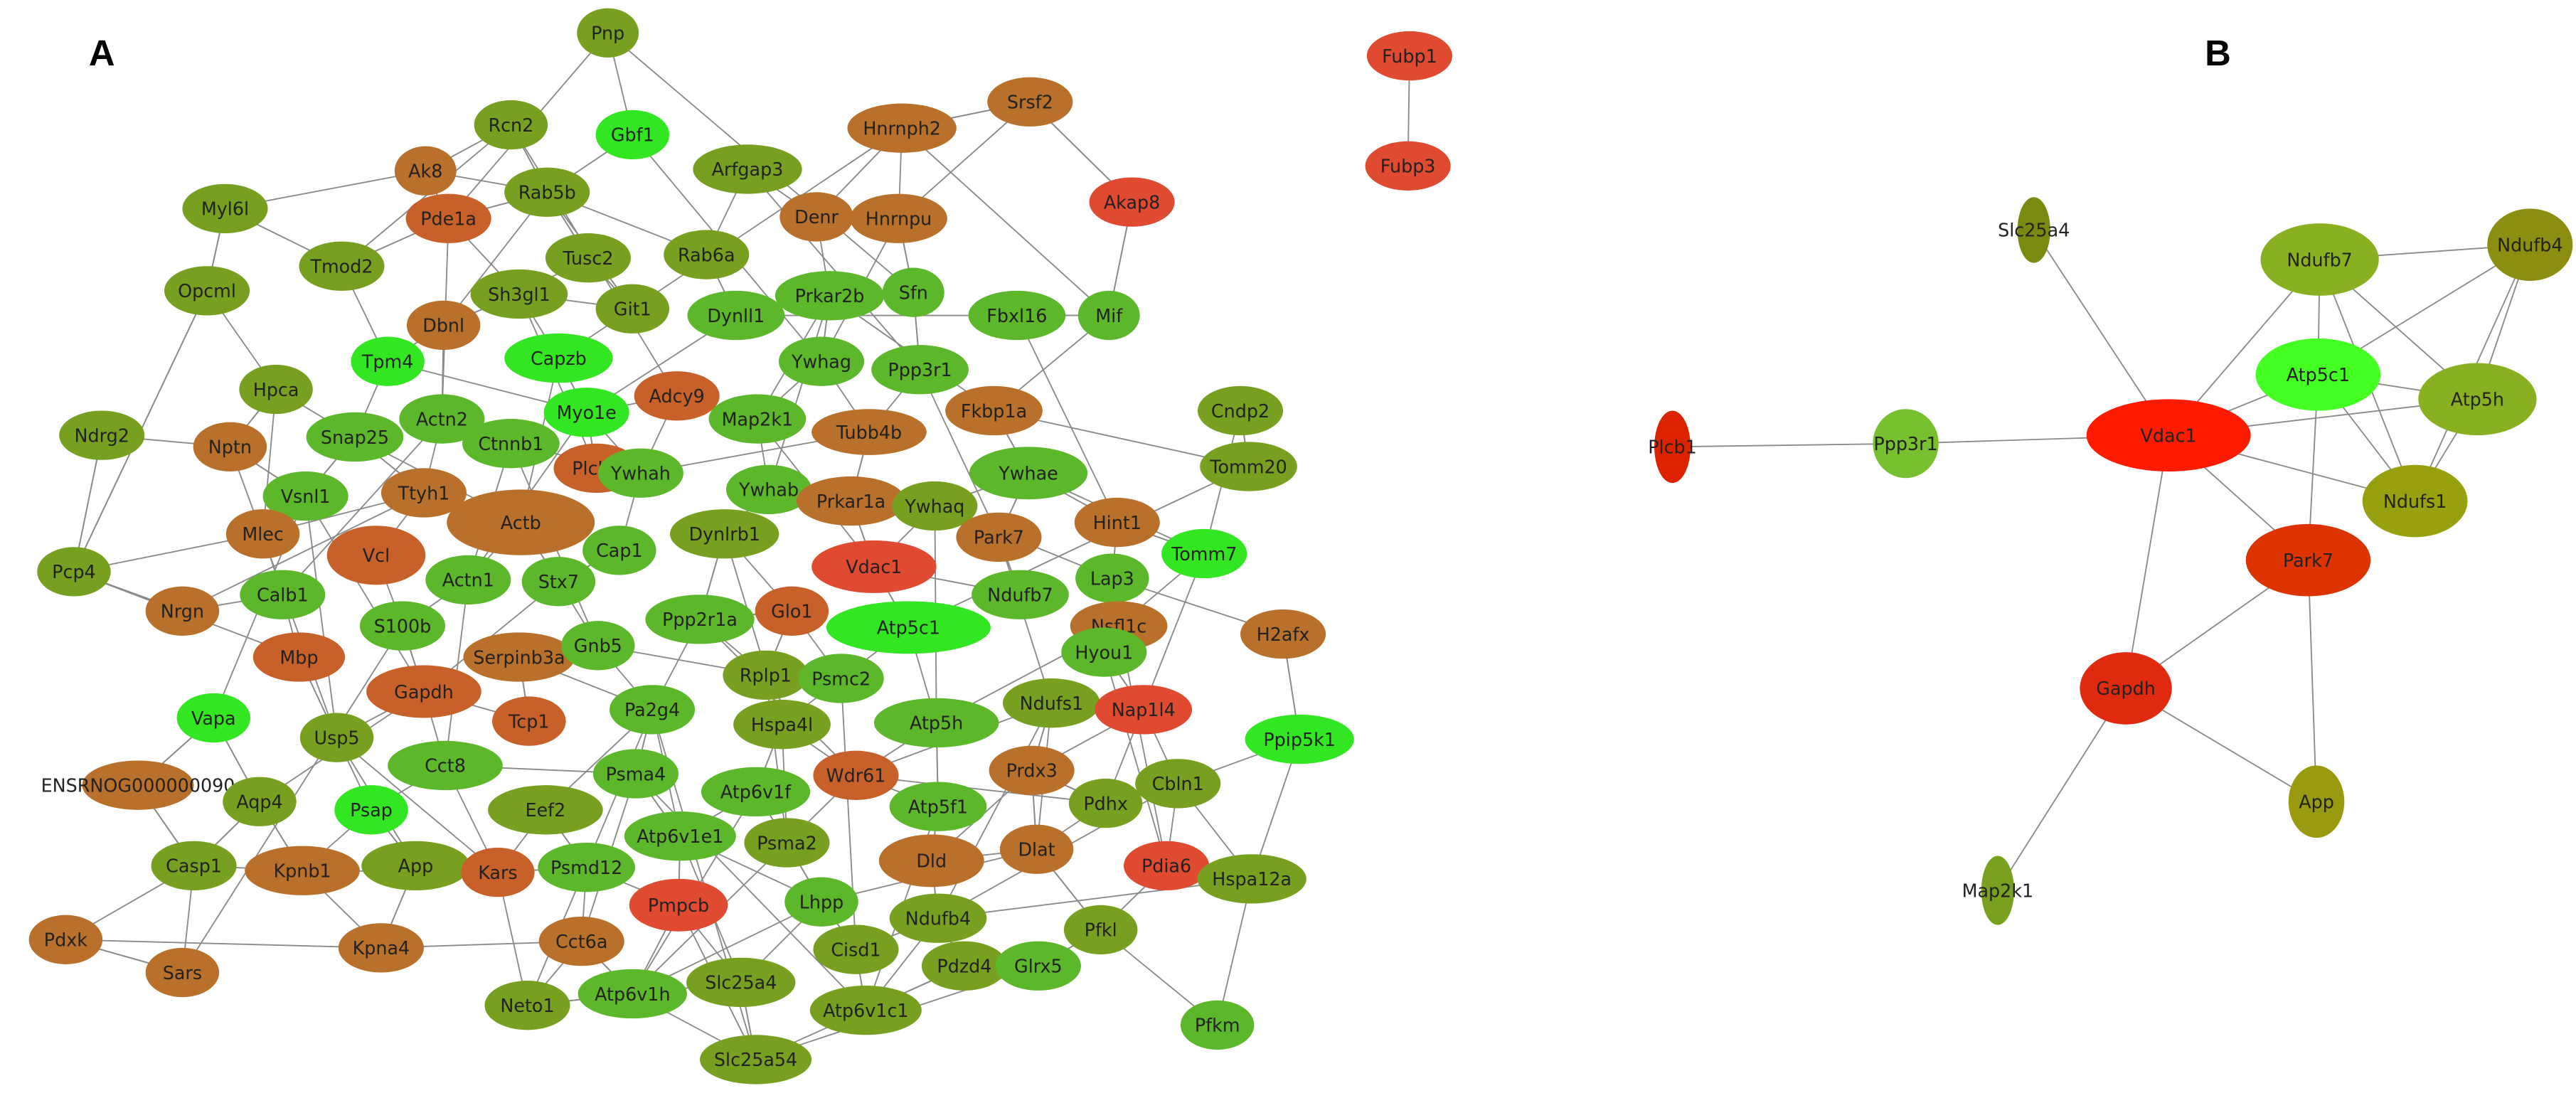  What do you see at coordinates (519, 294) in the screenshot?
I see `node-label: Sh3gl1` at bounding box center [519, 294].